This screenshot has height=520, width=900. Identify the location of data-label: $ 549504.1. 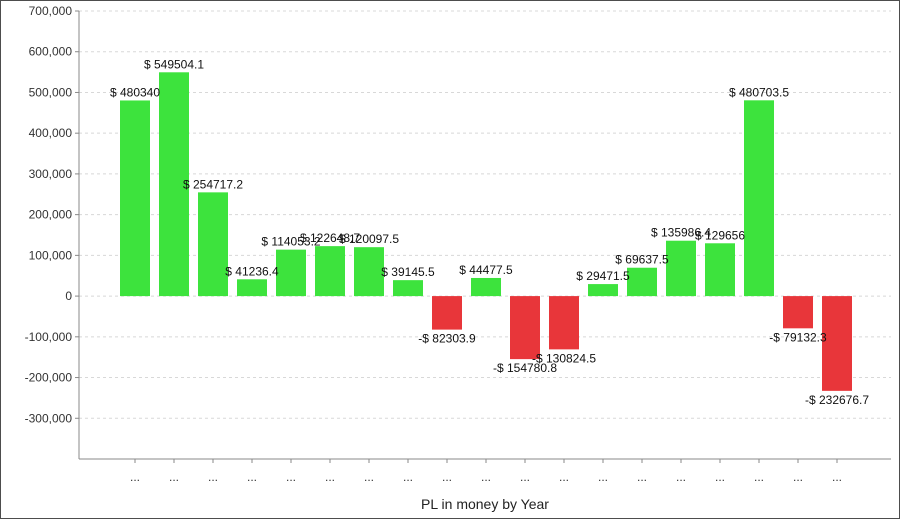
(174, 64).